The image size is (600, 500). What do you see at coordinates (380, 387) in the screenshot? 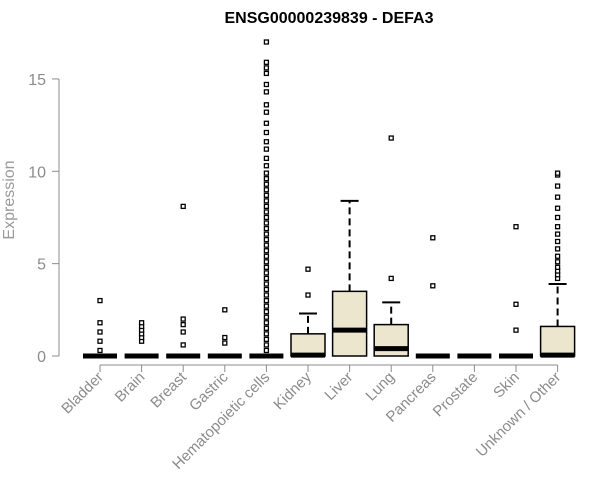
I see `x-tick-label: Lung` at bounding box center [380, 387].